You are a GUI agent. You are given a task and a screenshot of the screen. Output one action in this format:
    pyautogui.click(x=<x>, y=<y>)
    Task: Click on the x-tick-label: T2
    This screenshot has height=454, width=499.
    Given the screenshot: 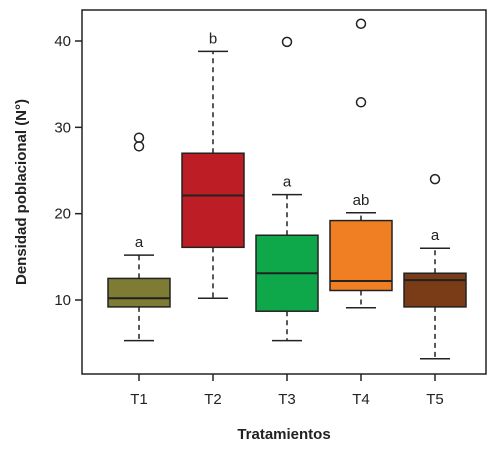 What is the action you would take?
    pyautogui.click(x=213, y=399)
    